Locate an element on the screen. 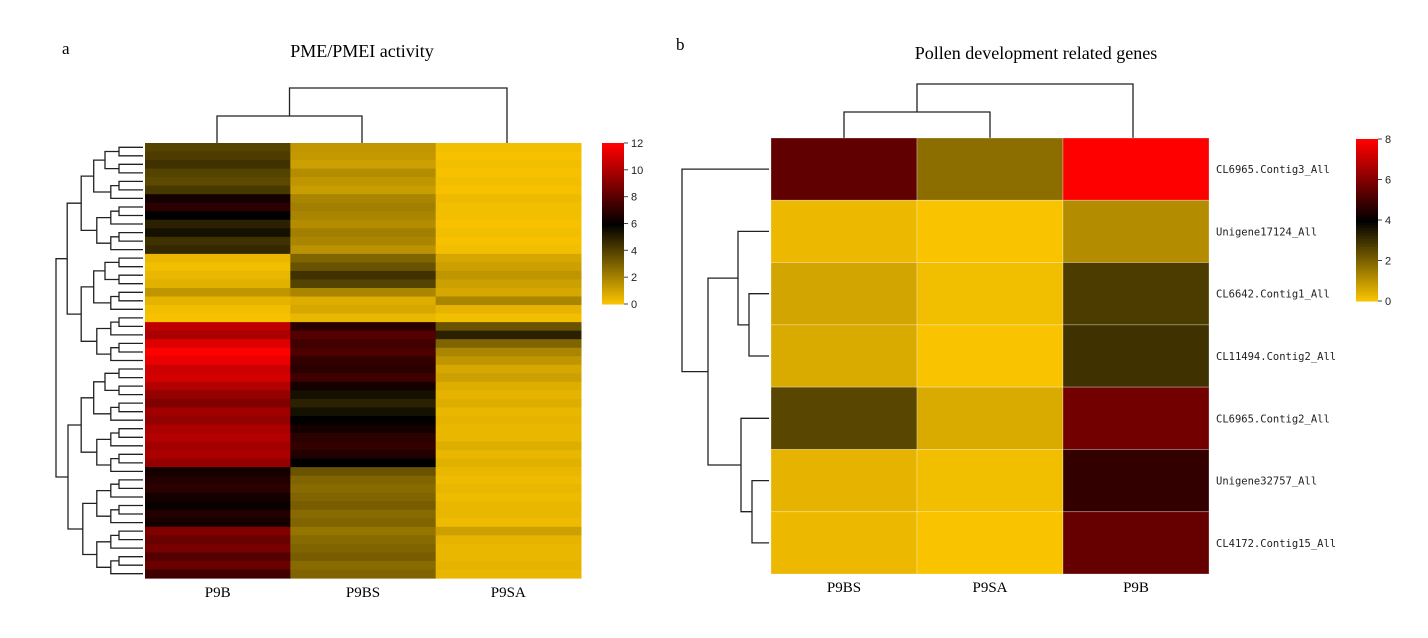 Image resolution: width=1428 pixels, height=638 pixels. column-label: P9SA is located at coordinates (508, 593).